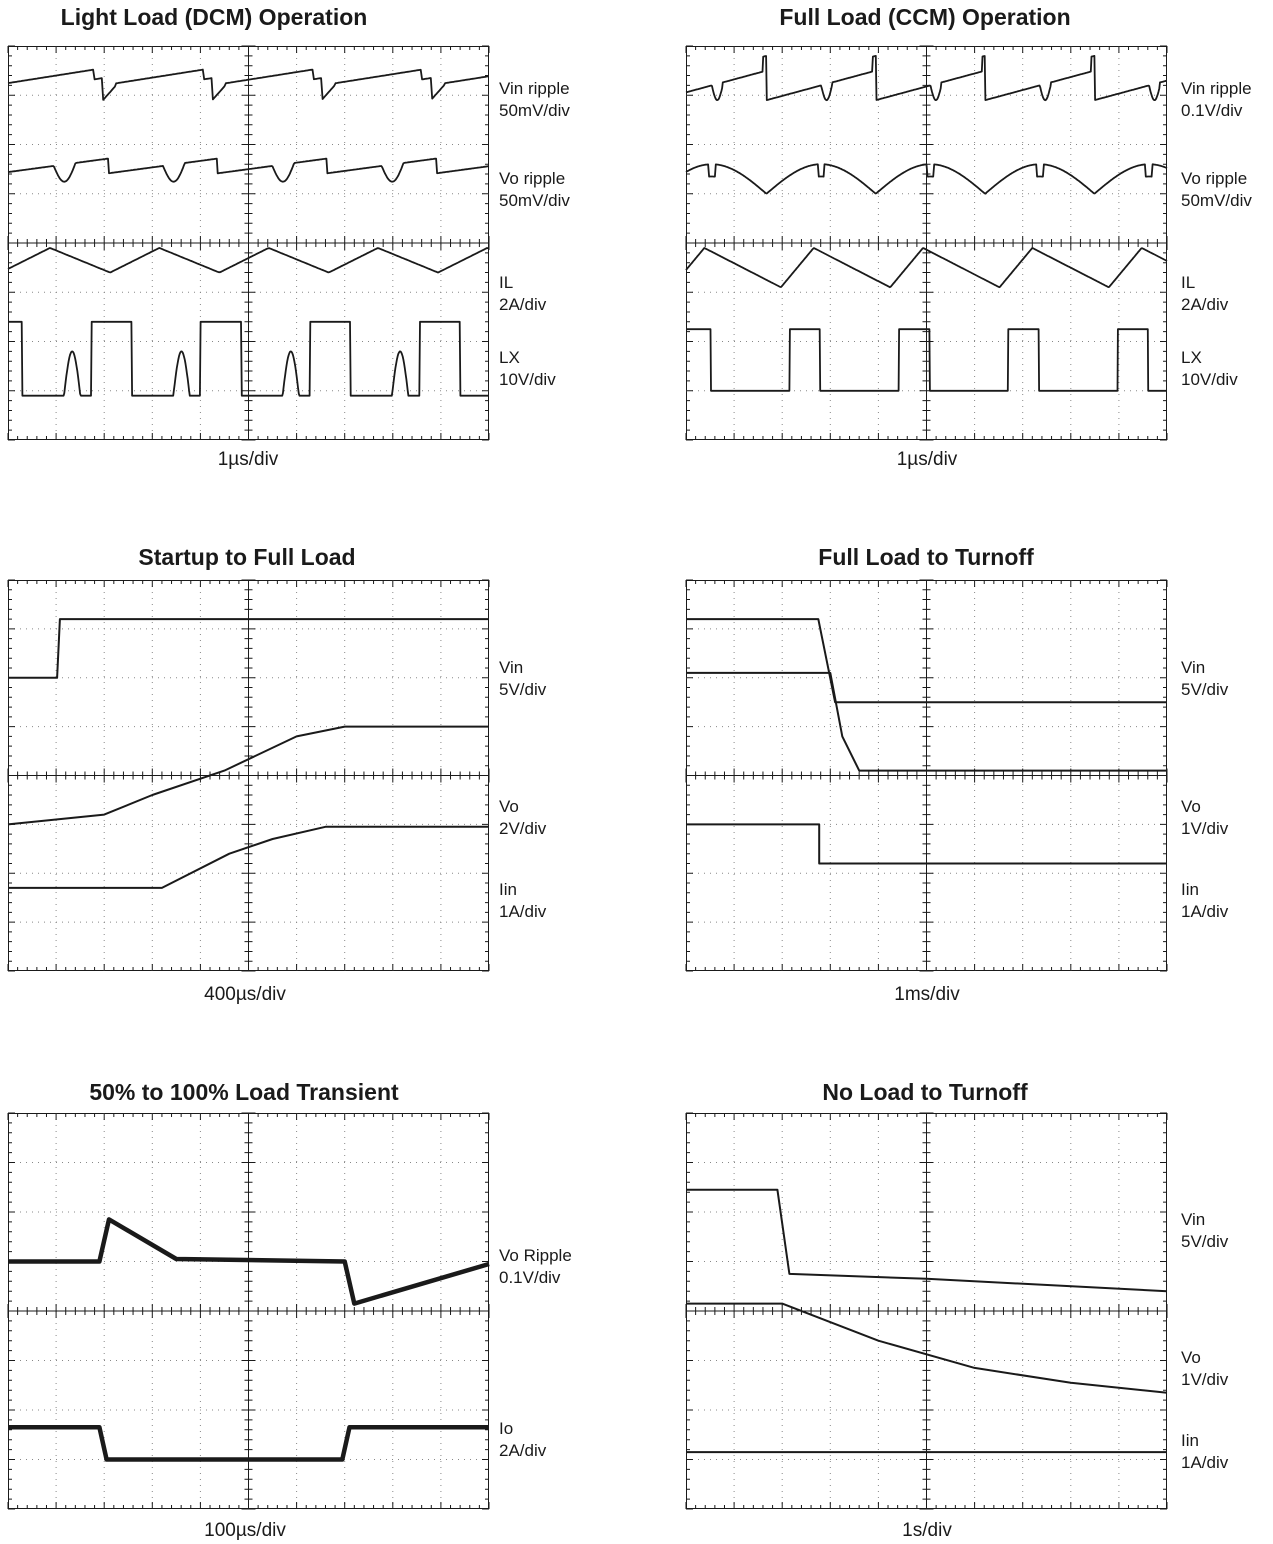  What do you see at coordinates (925, 1092) in the screenshot?
I see `panel-title: No Load to Turnoff` at bounding box center [925, 1092].